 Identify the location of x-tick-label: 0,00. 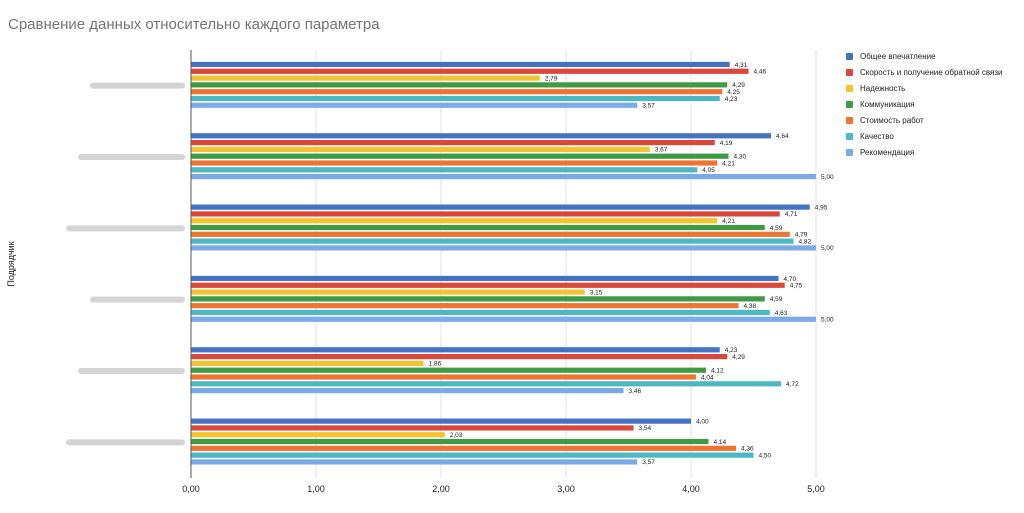
(191, 489).